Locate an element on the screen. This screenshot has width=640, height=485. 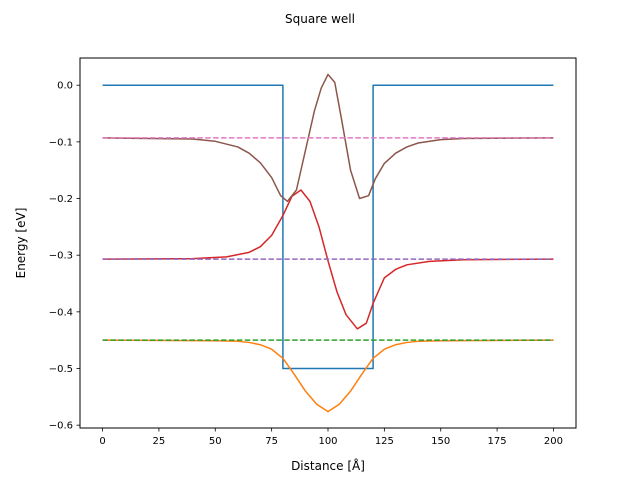
x-tick-label: 0 is located at coordinates (102, 441).